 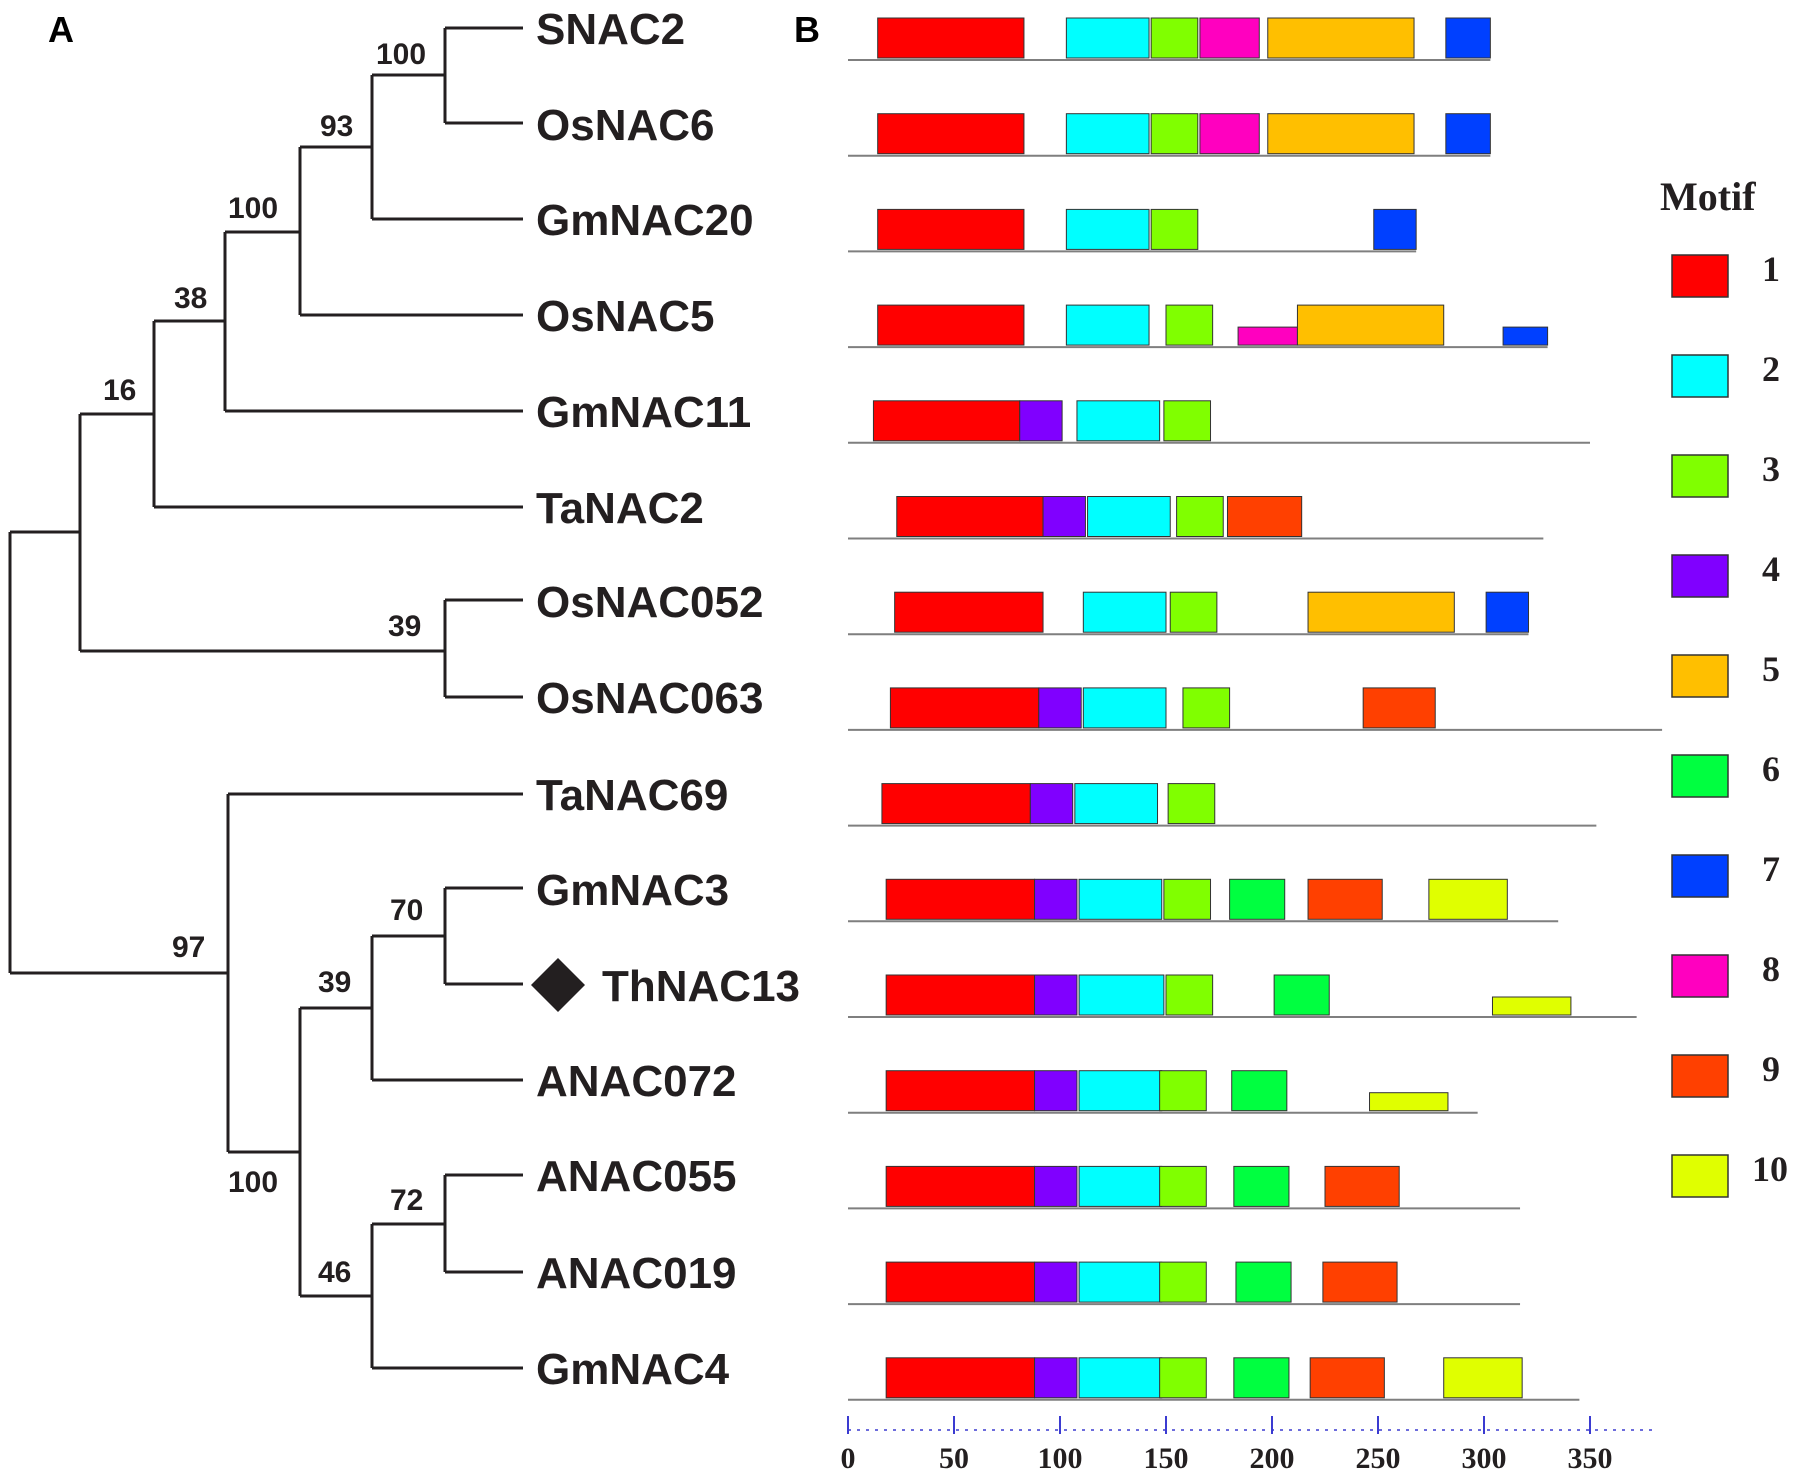 What do you see at coordinates (636, 1176) in the screenshot?
I see `taxon-label: ANAC055` at bounding box center [636, 1176].